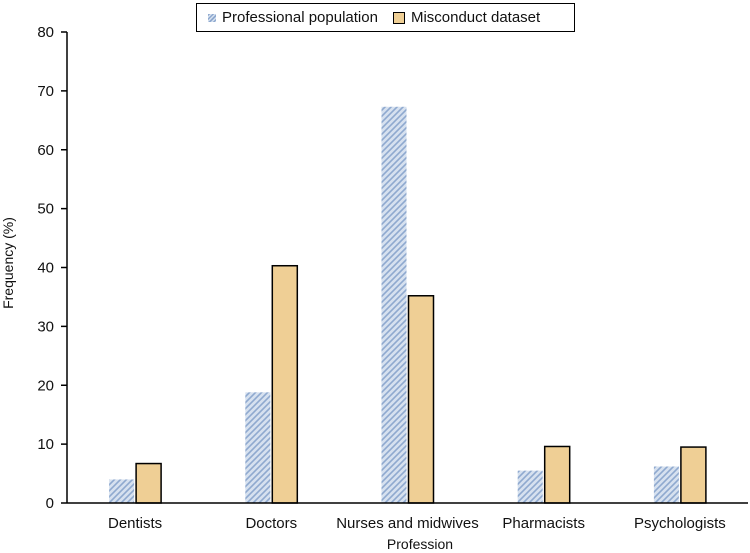 The width and height of the screenshot is (750, 553). I want to click on x-tick-label: Doctors, so click(271, 523).